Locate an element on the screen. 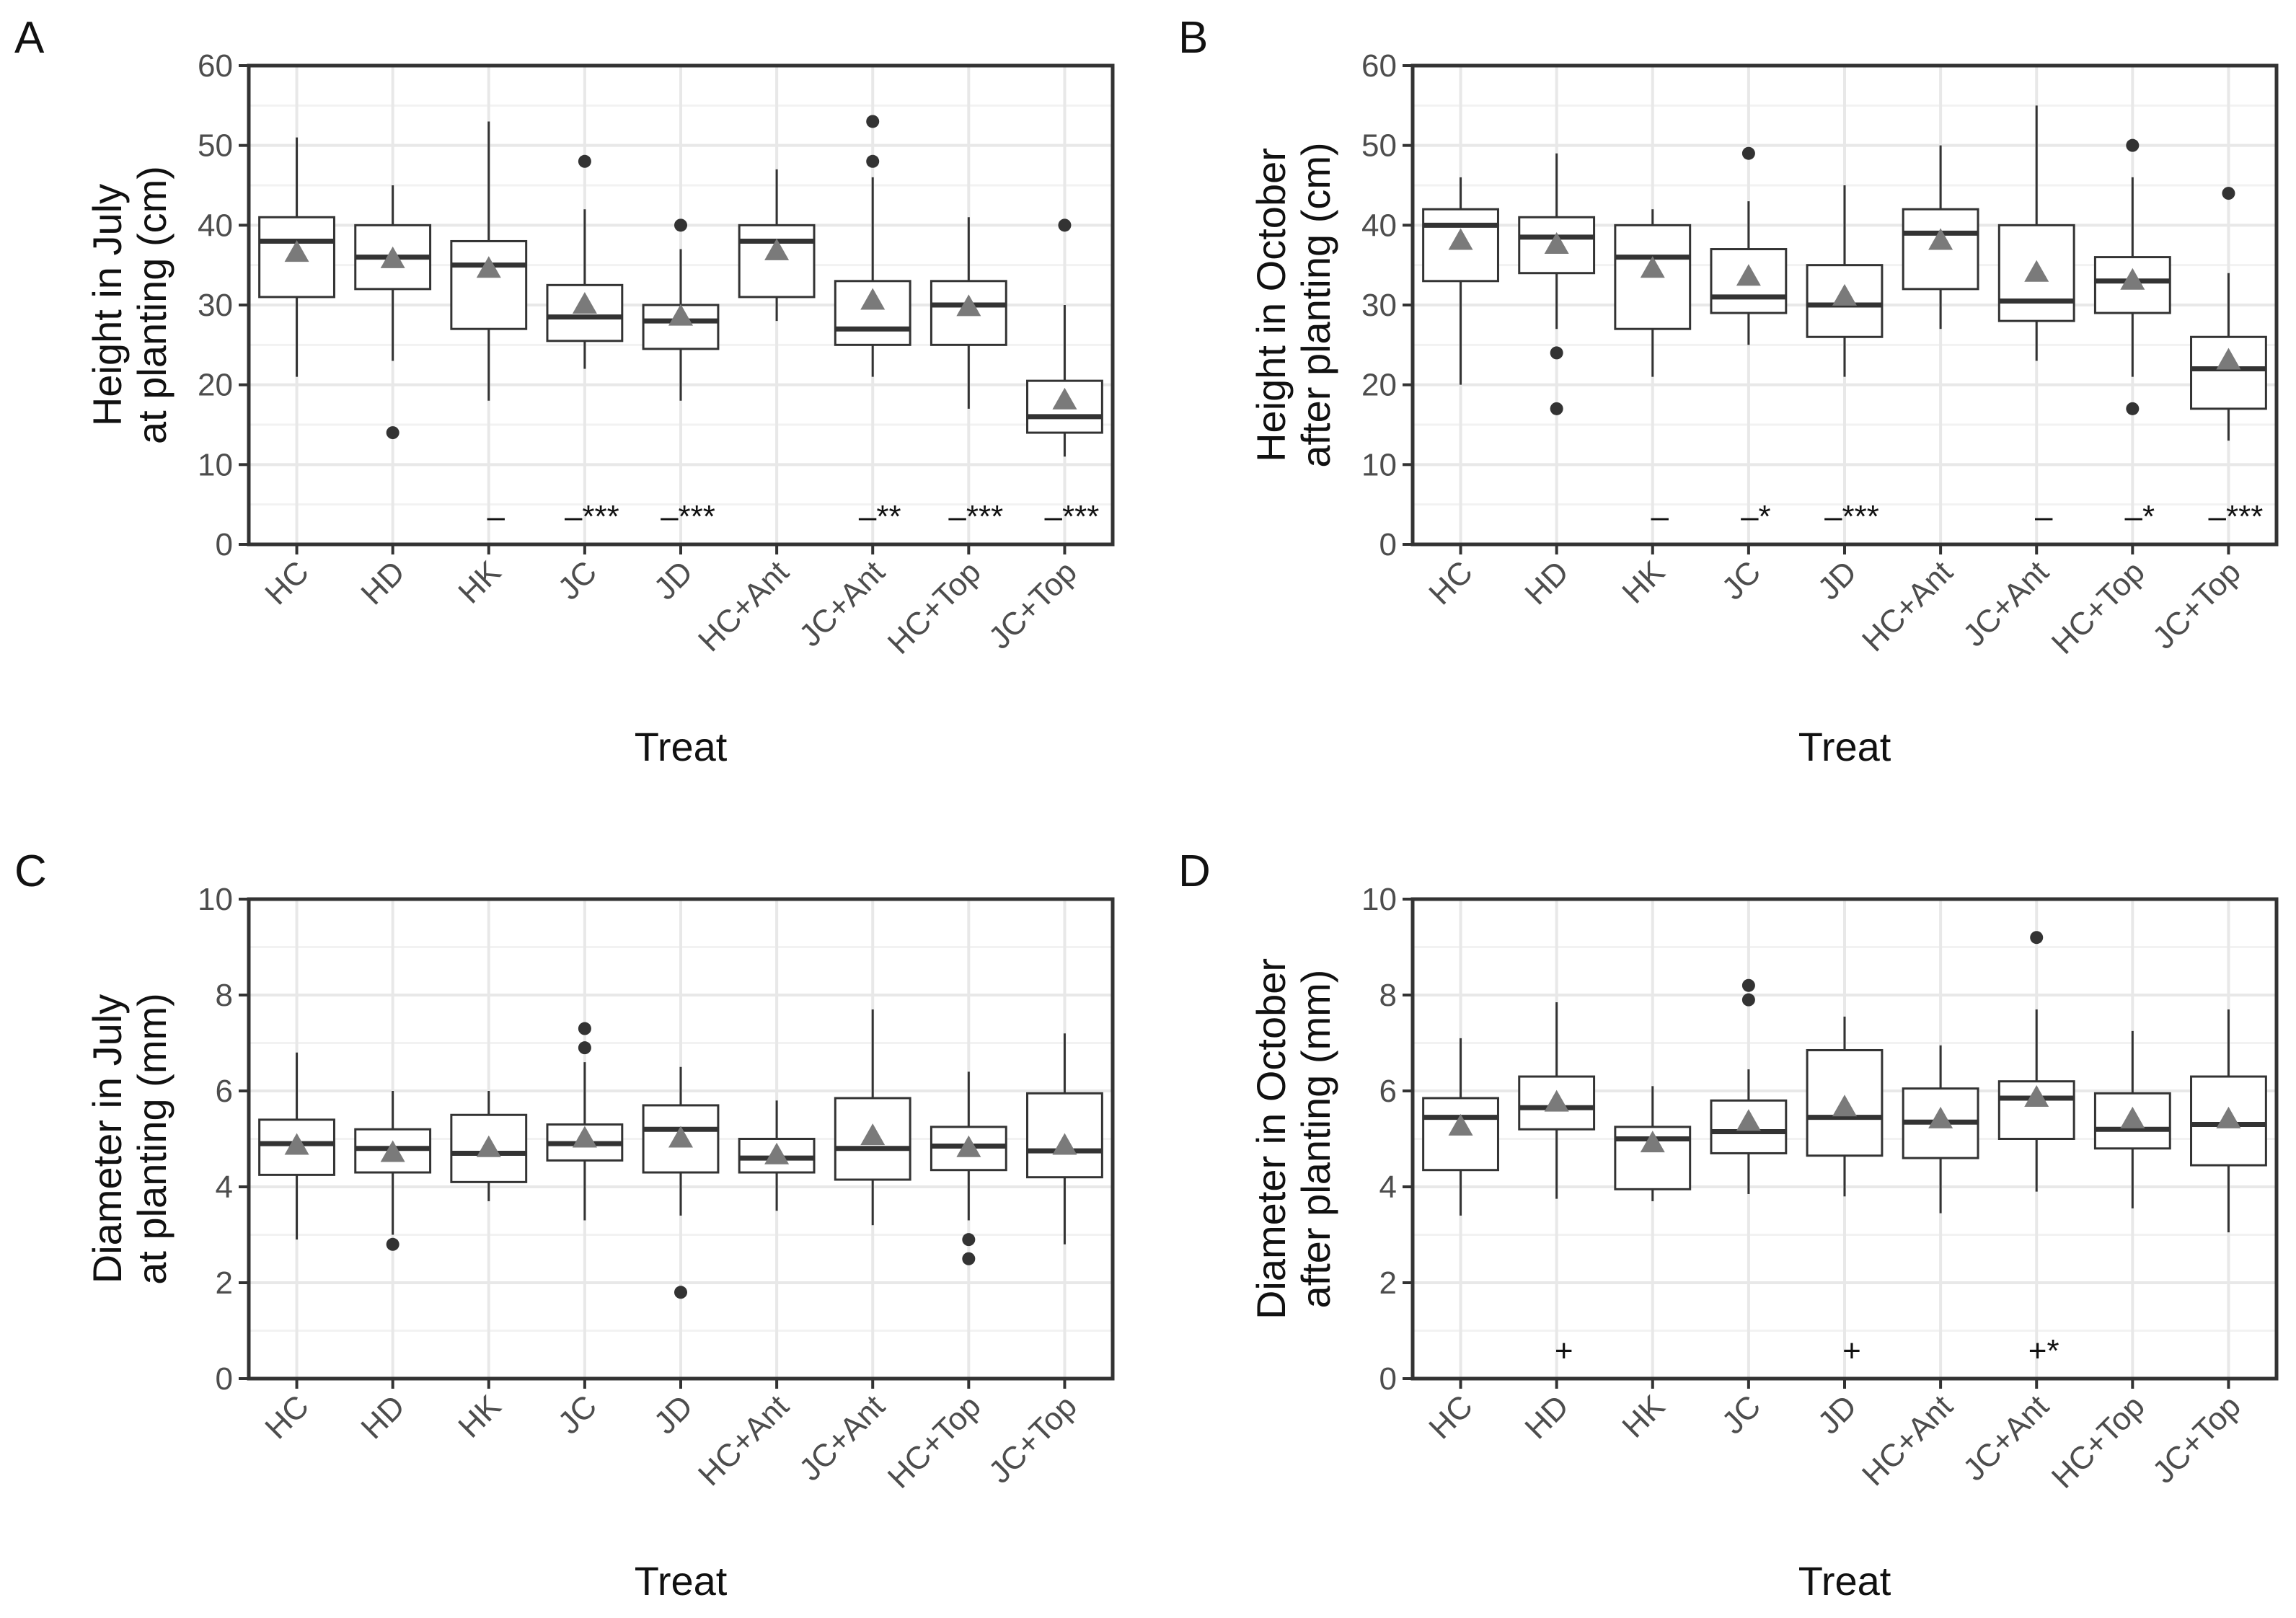 This screenshot has height=1618, width=2296. y-tick-label: 2 is located at coordinates (1388, 1283).